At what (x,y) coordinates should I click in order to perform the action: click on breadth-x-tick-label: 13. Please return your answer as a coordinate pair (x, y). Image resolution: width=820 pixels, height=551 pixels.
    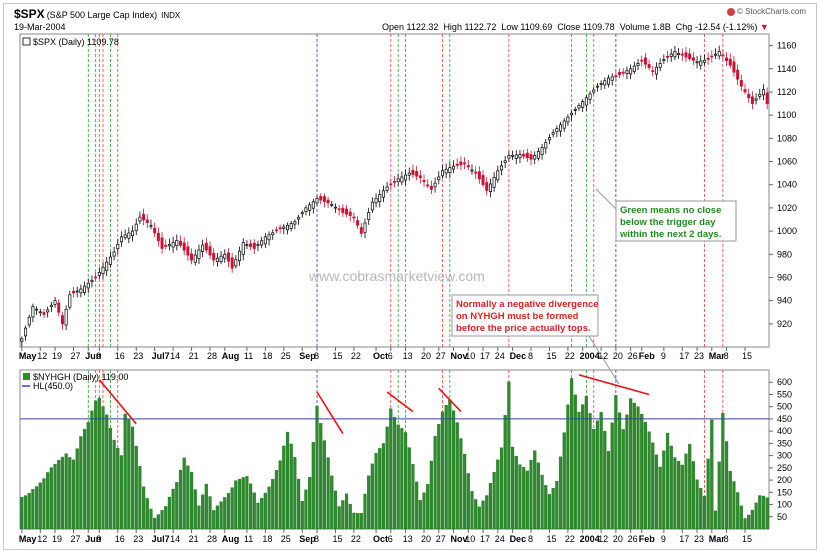
    Looking at the image, I should click on (408, 539).